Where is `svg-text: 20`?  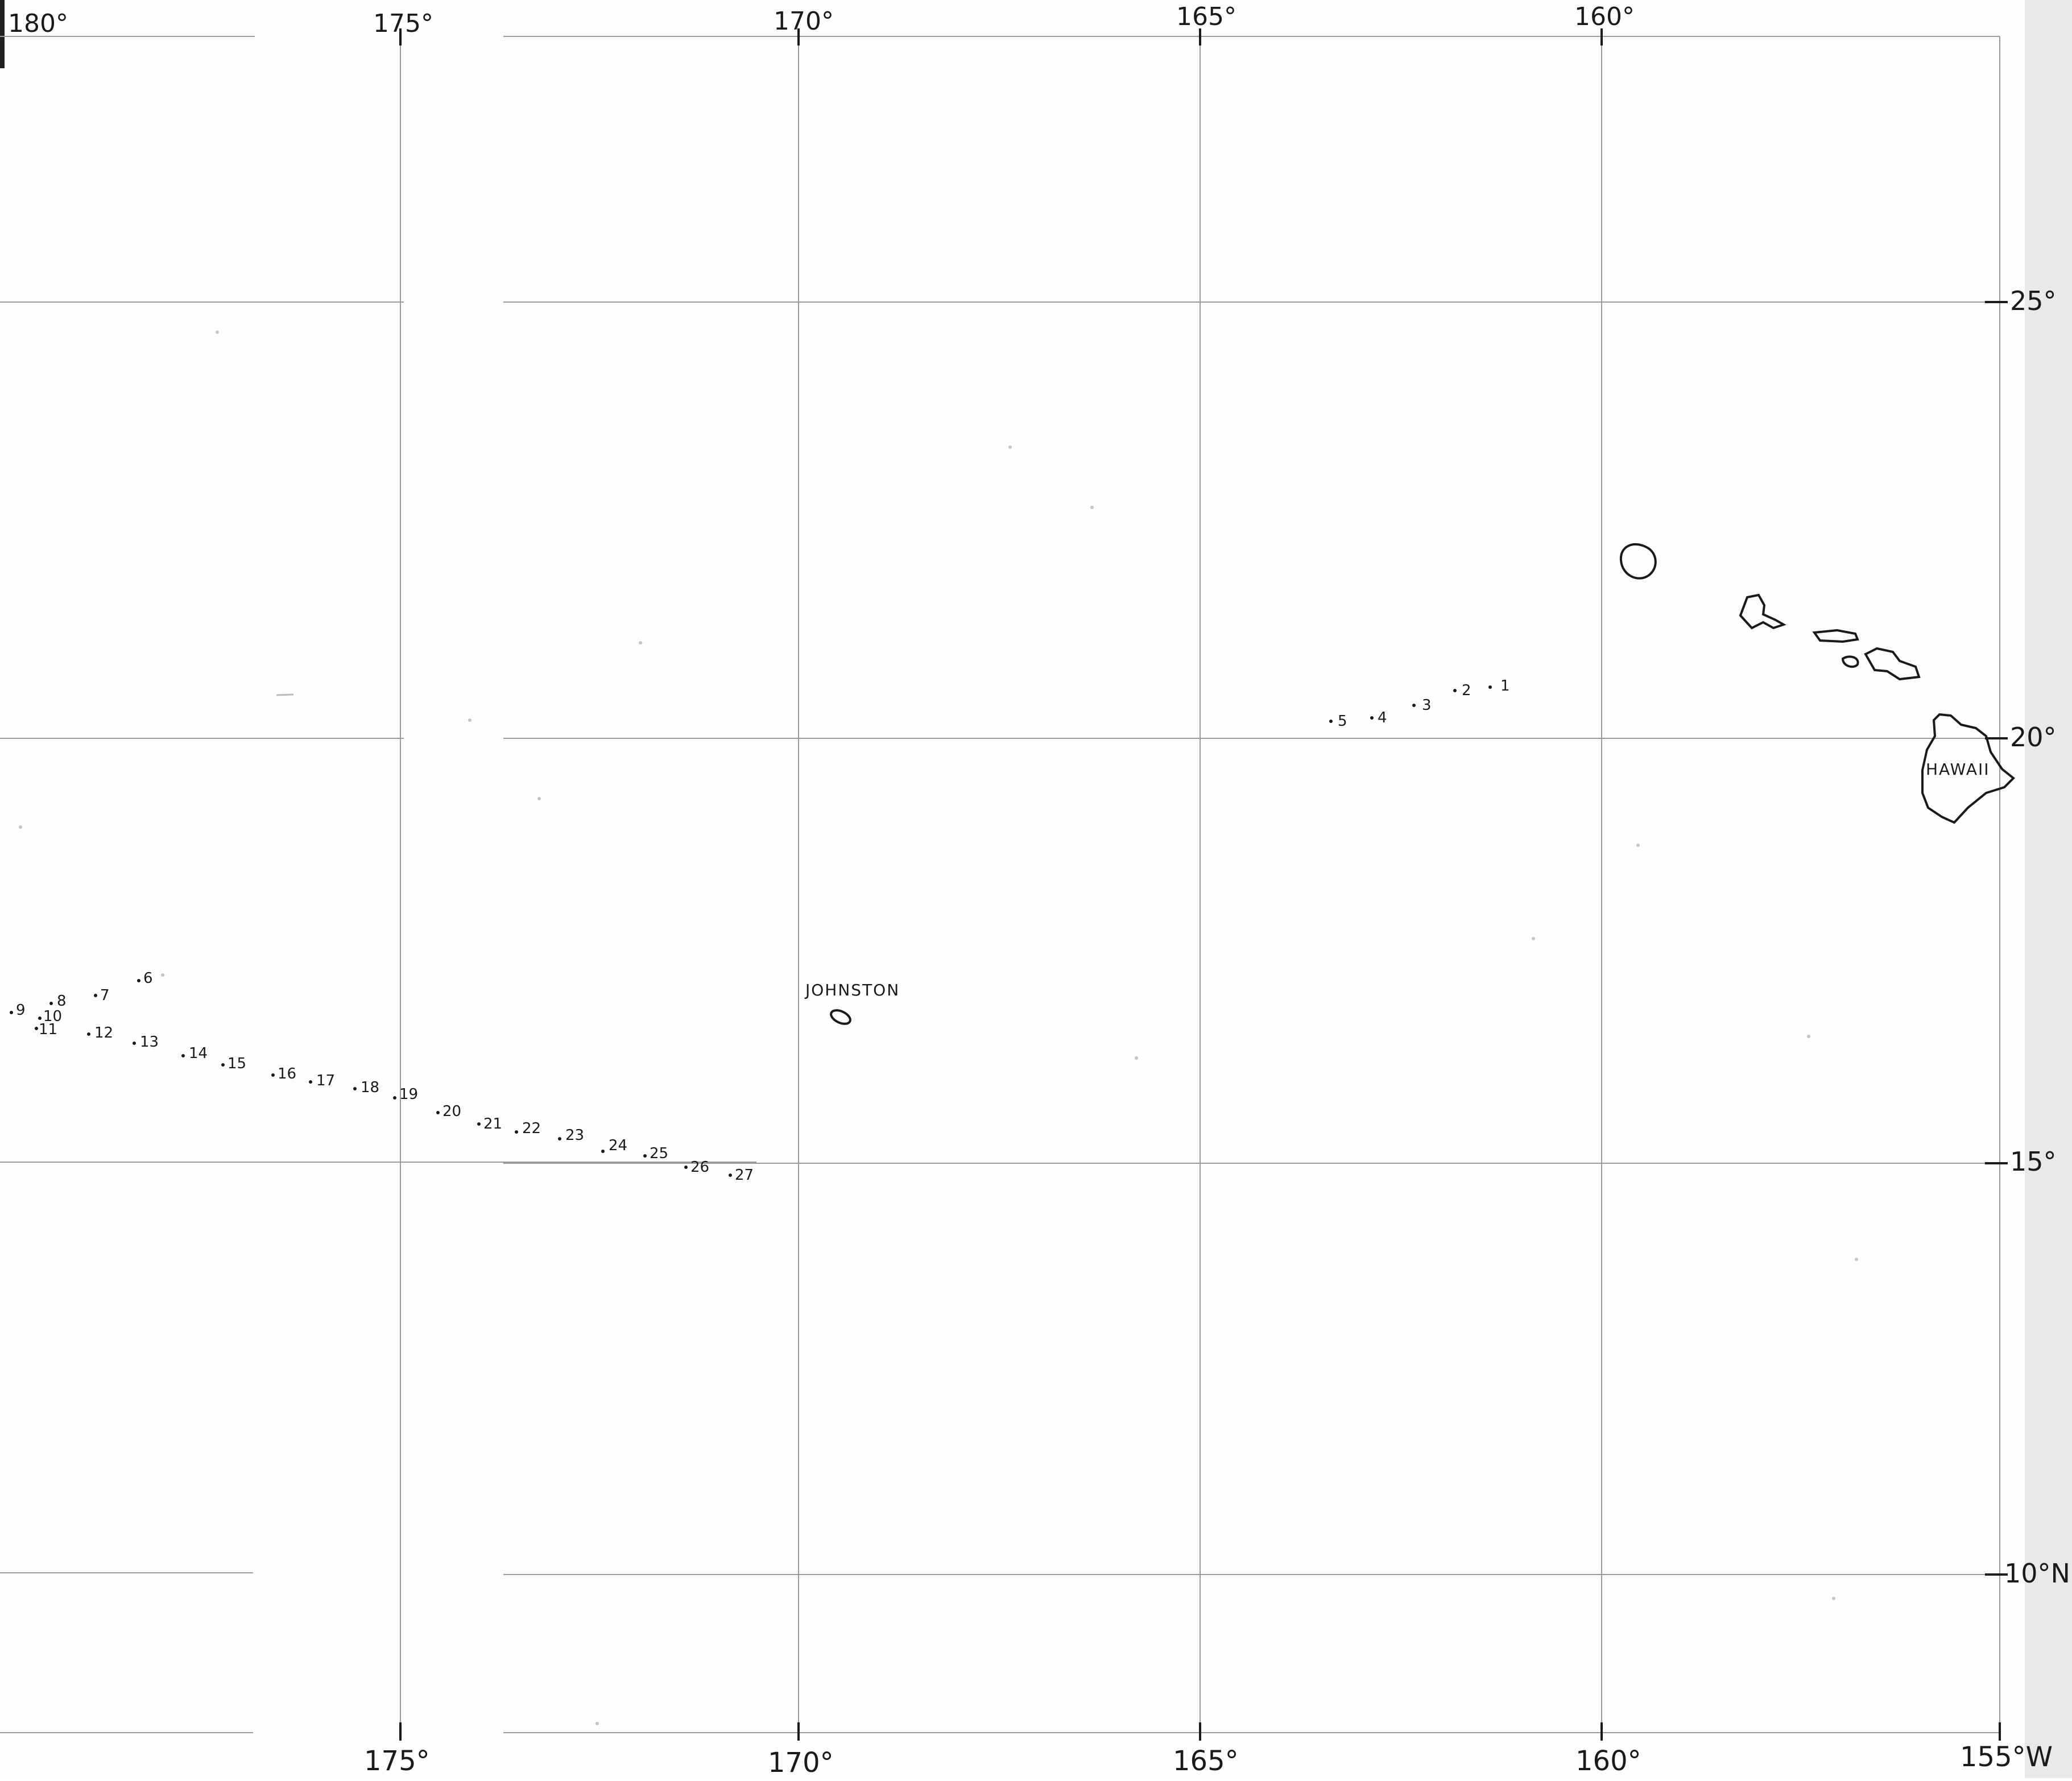 svg-text: 20 is located at coordinates (452, 1111).